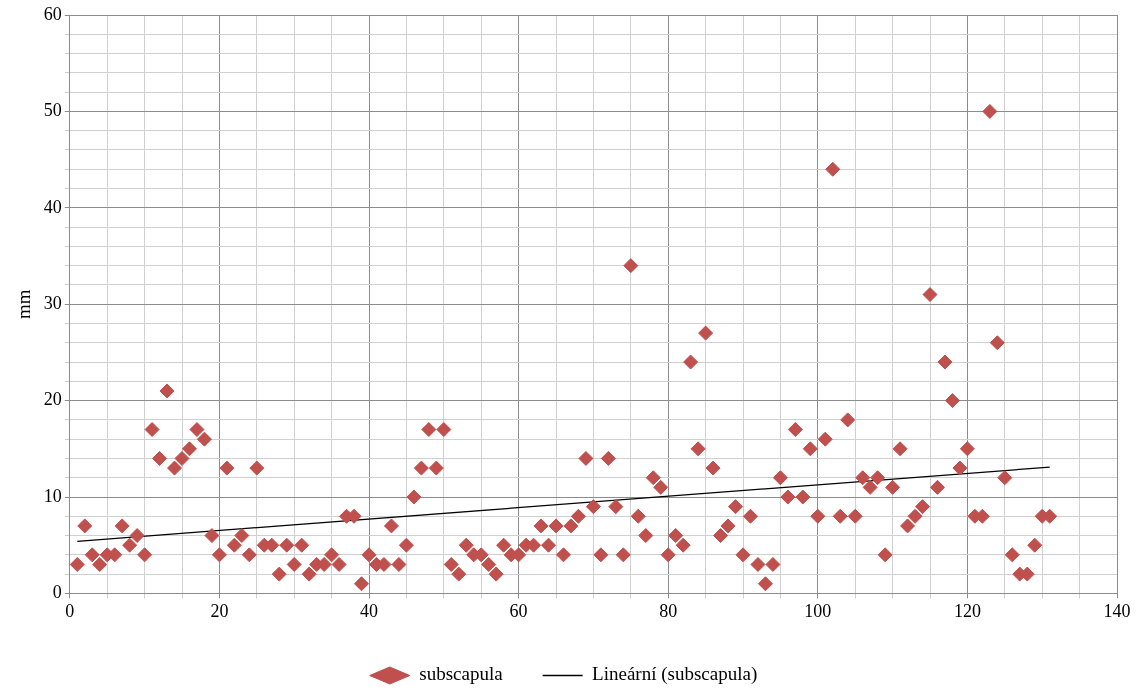 This screenshot has width=1137, height=700. I want to click on y-tick-label: 60, so click(52, 13).